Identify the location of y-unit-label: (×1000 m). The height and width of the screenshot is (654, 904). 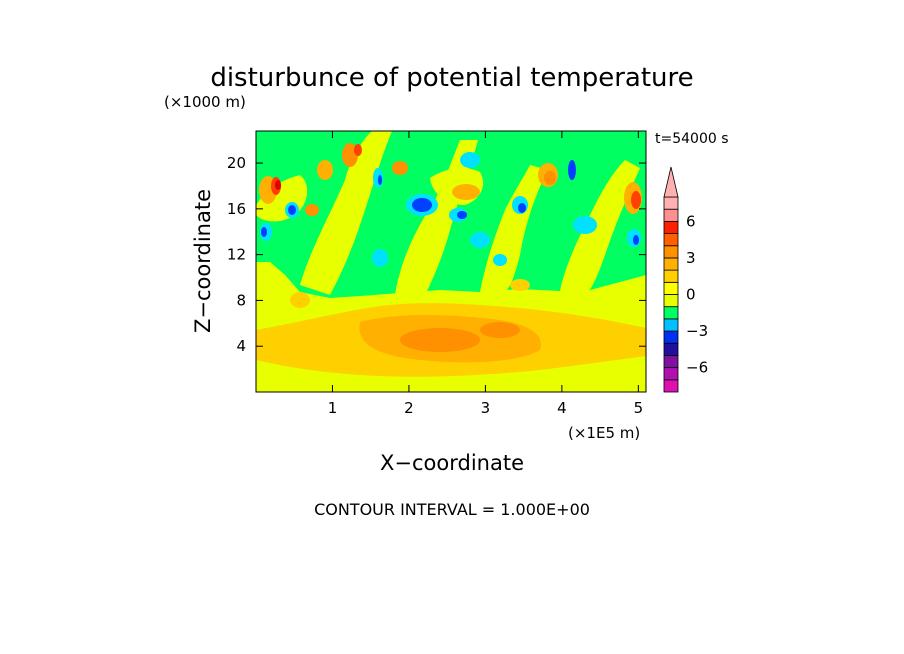
(205, 102).